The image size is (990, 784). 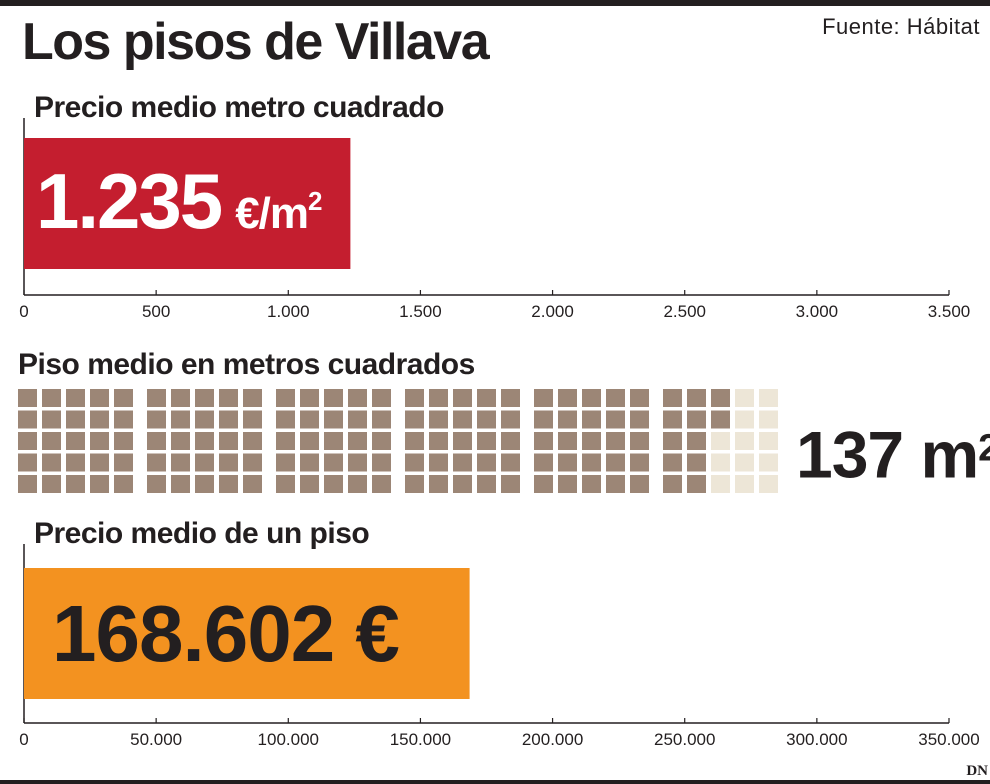 What do you see at coordinates (315, 201) in the screenshot?
I see `price-per-m2-unit-sup: 2` at bounding box center [315, 201].